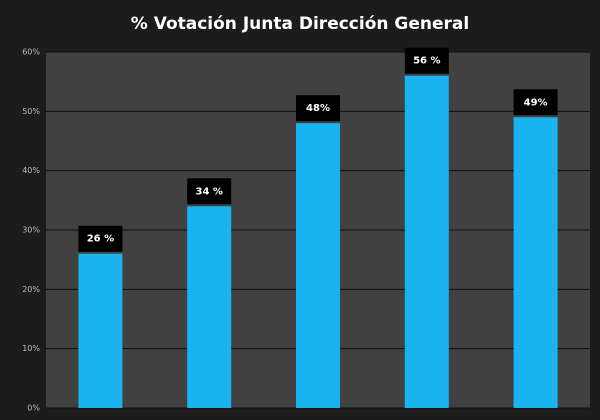  Describe the element at coordinates (33, 408) in the screenshot. I see `y-tick-label: 0%` at that location.